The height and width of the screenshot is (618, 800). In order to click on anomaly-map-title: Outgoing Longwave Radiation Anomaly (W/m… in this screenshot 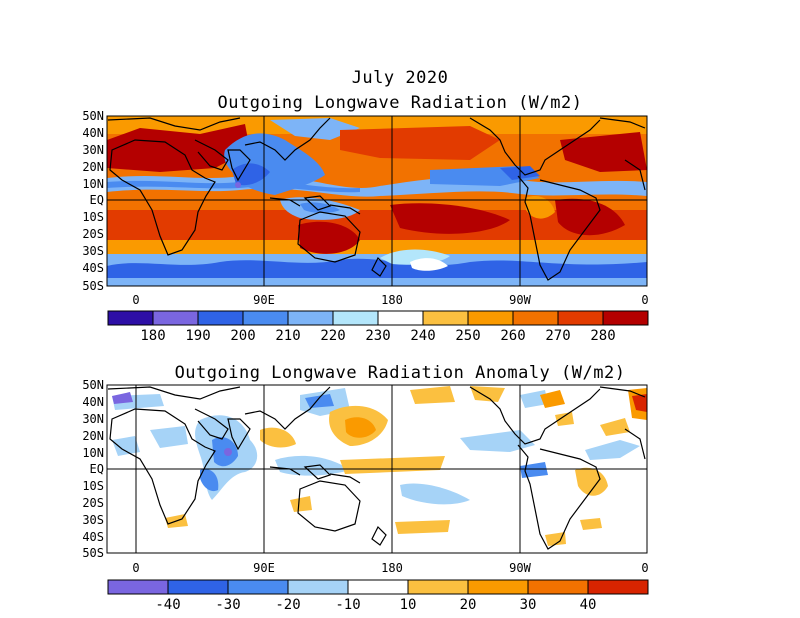, I will do `click(400, 373)`.